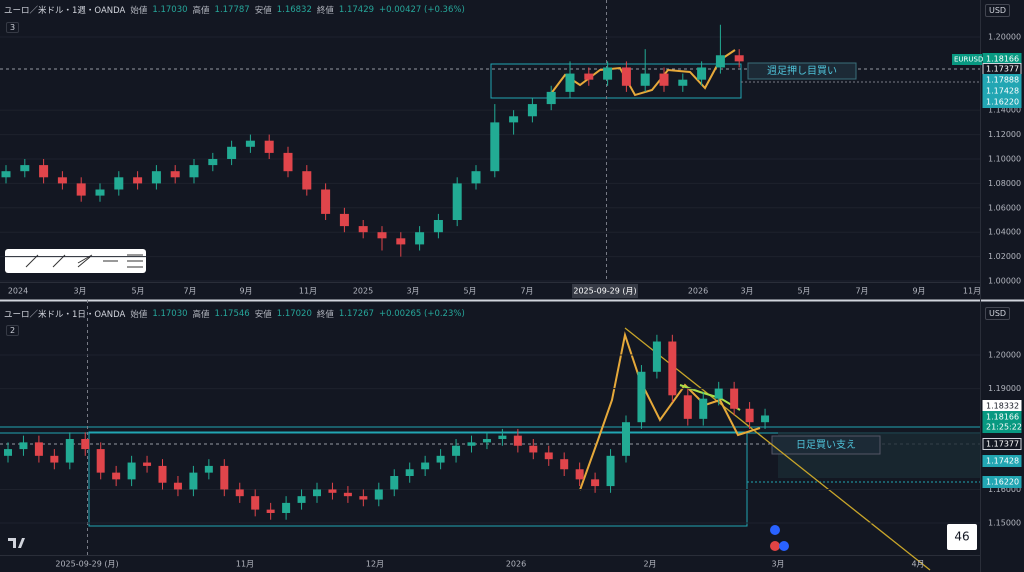 Image resolution: width=1024 pixels, height=572 pixels. What do you see at coordinates (1004, 388) in the screenshot?
I see `y-tick-label: 1.19000` at bounding box center [1004, 388].